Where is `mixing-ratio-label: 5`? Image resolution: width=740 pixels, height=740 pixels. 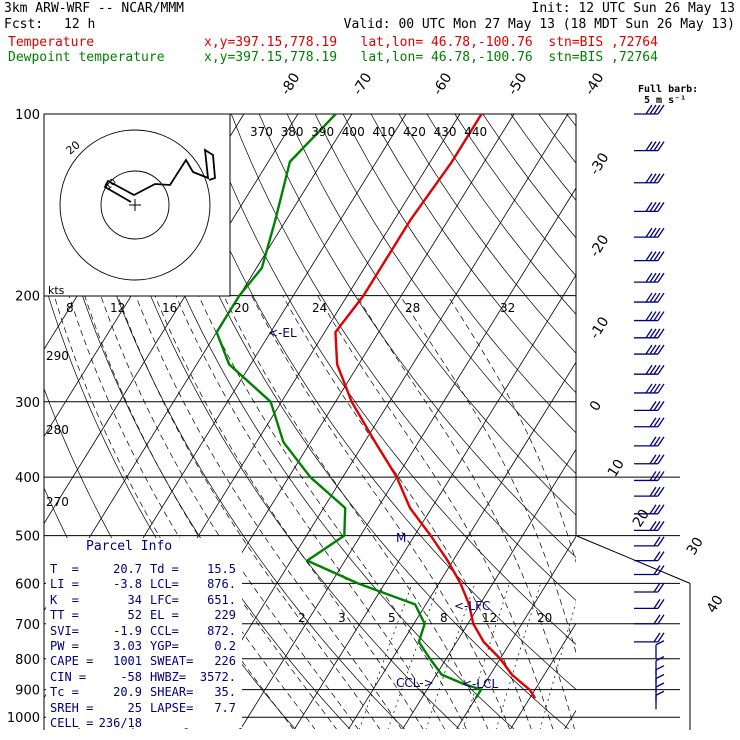
mixing-ratio-label: 5 is located at coordinates (392, 618).